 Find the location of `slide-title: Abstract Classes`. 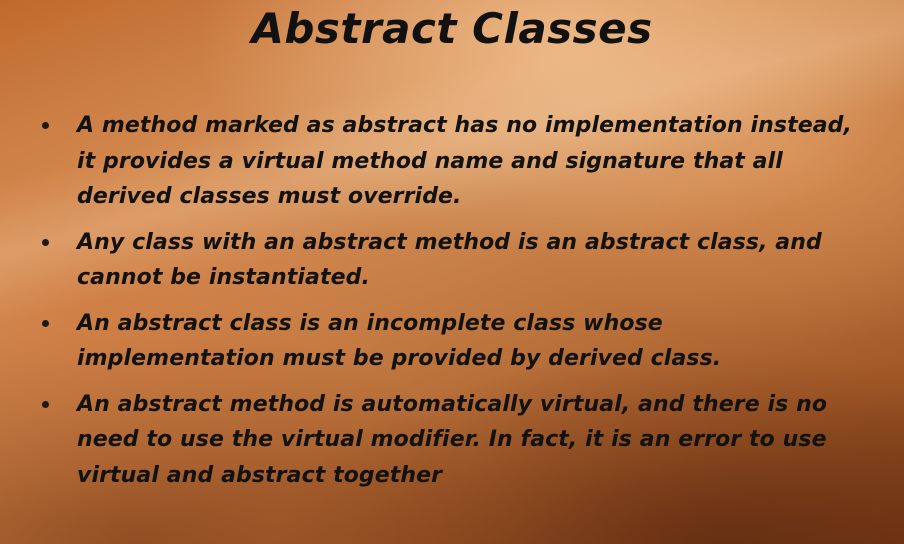

slide-title: Abstract Classes is located at coordinates (452, 28).